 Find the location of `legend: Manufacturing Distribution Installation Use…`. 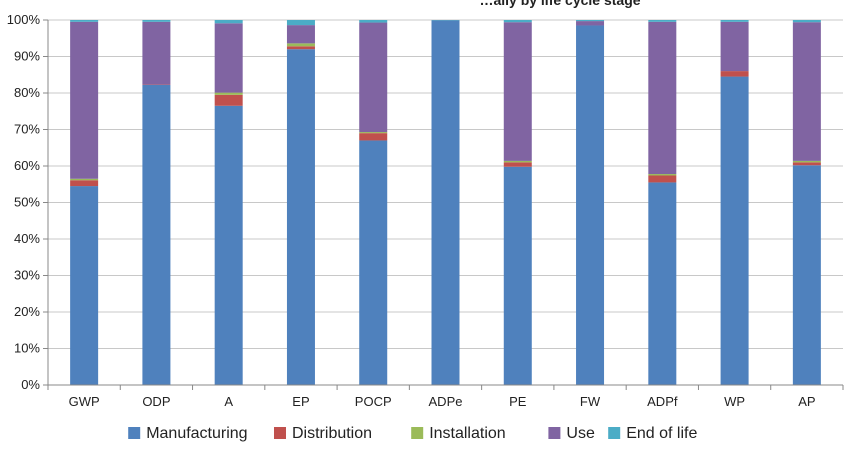

legend: Manufacturing Distribution Installation Use… is located at coordinates (412, 433).